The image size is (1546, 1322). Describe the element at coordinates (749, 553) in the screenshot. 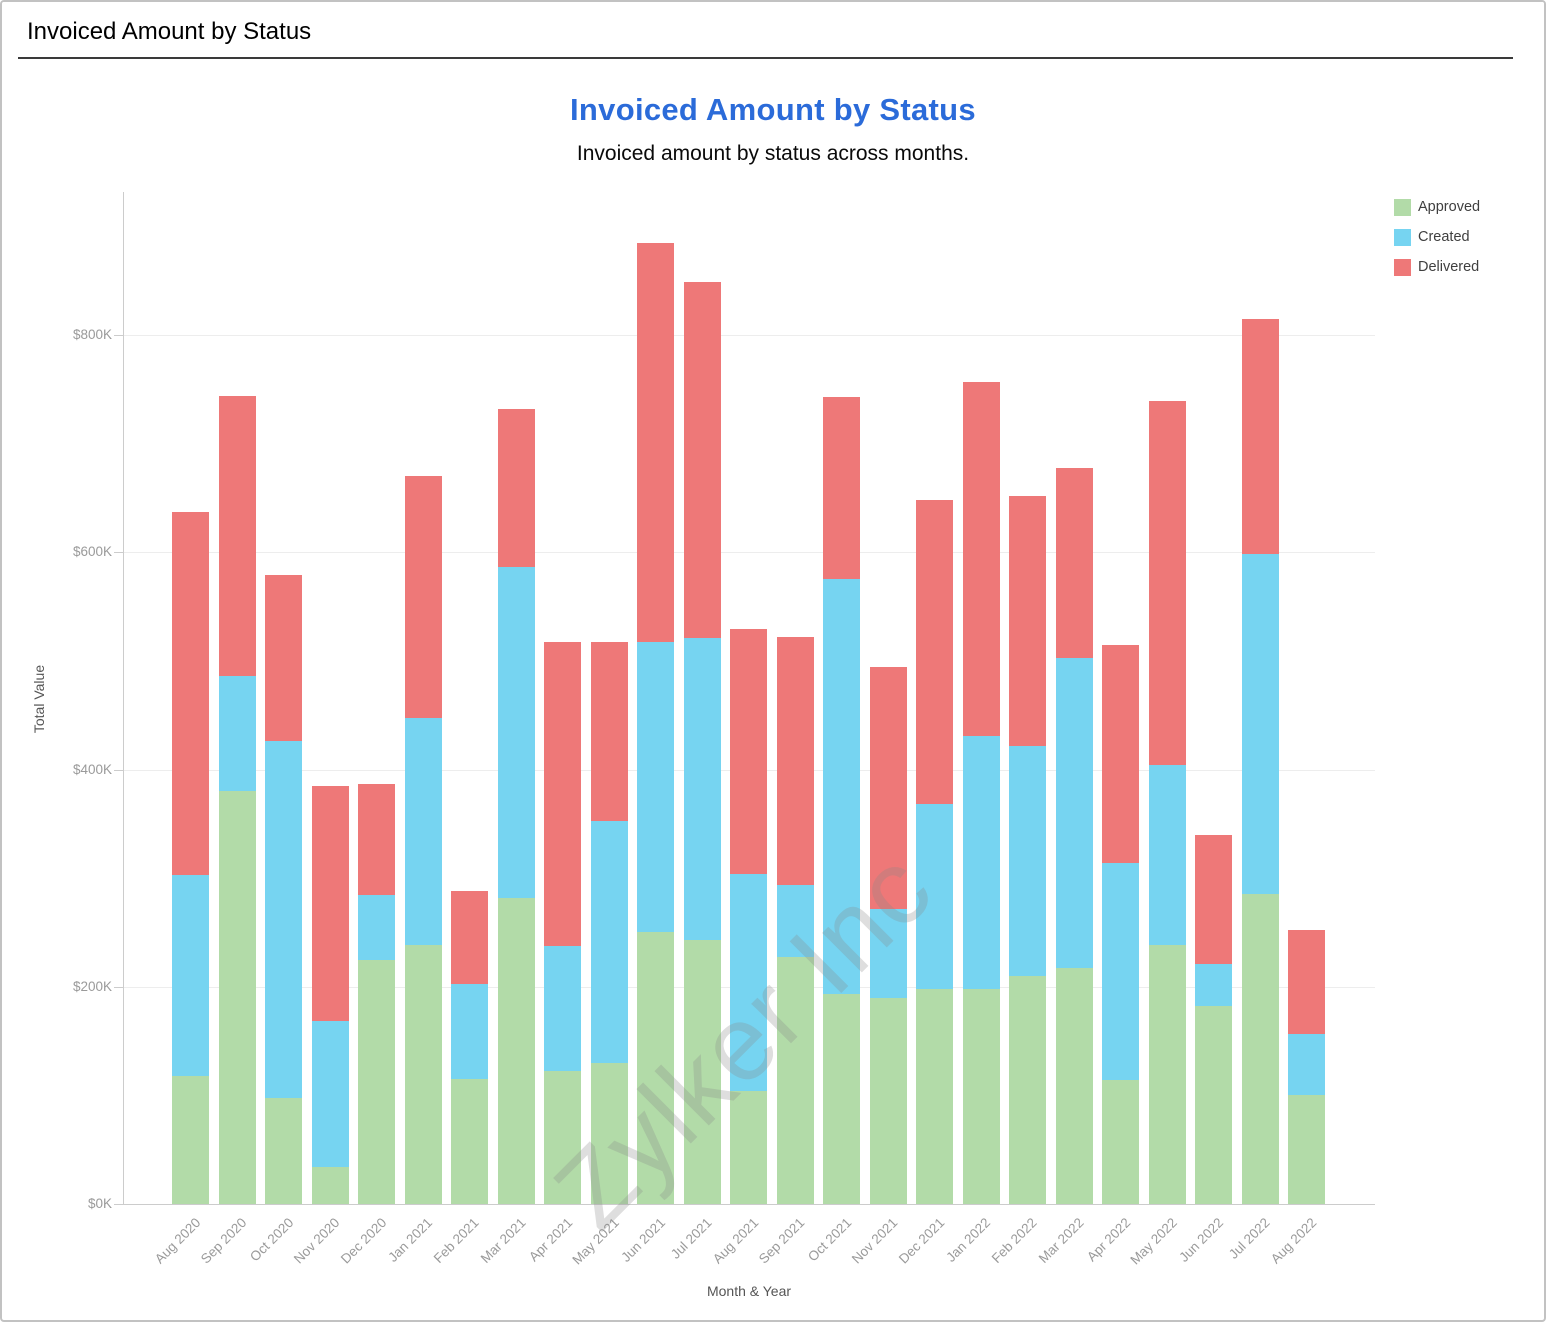

I see `gridline-$600K` at that location.